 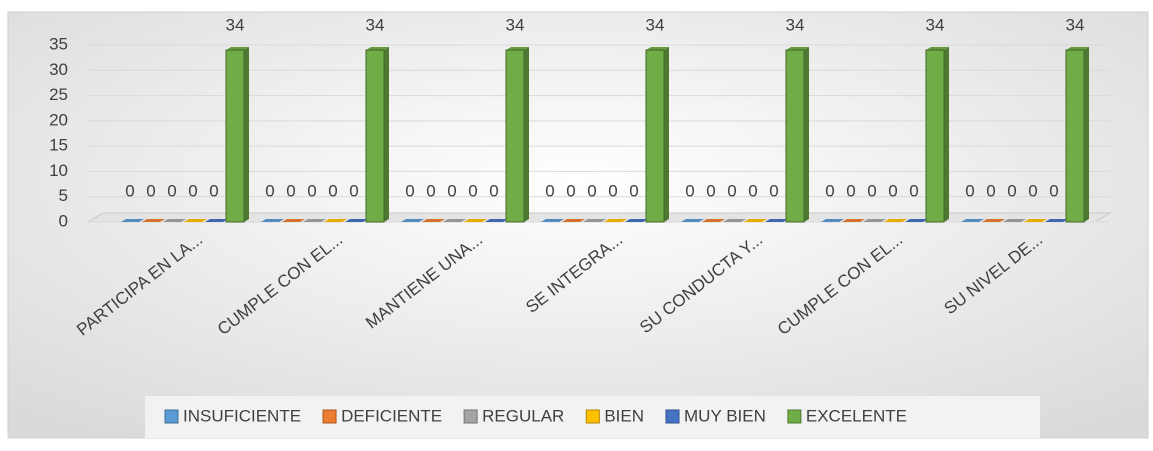 What do you see at coordinates (58, 145) in the screenshot?
I see `y-tick-label: 15` at bounding box center [58, 145].